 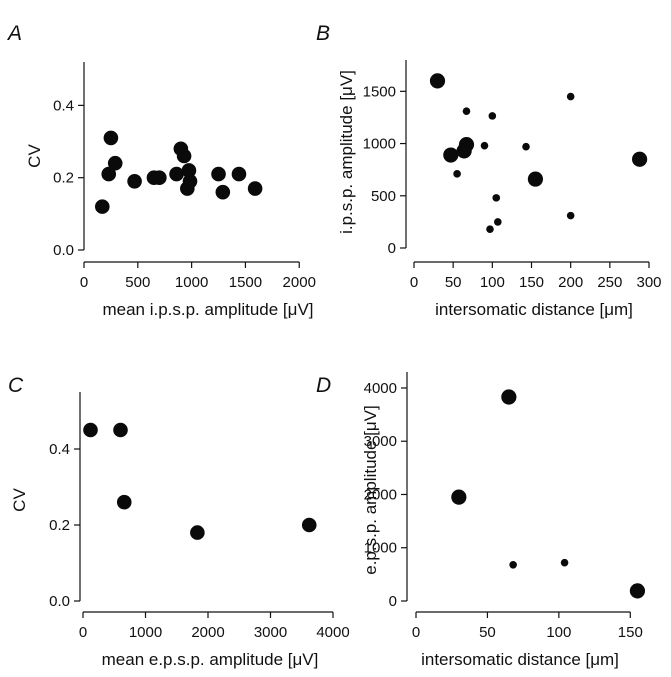 What do you see at coordinates (380, 494) in the screenshot?
I see `y-tick-label-d: 2000` at bounding box center [380, 494].